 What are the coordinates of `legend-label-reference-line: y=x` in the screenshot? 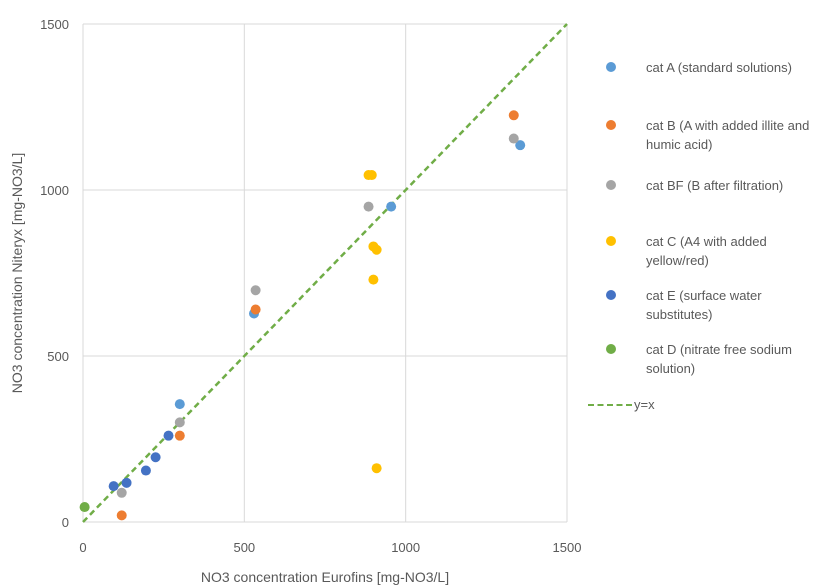 It's located at (644, 404).